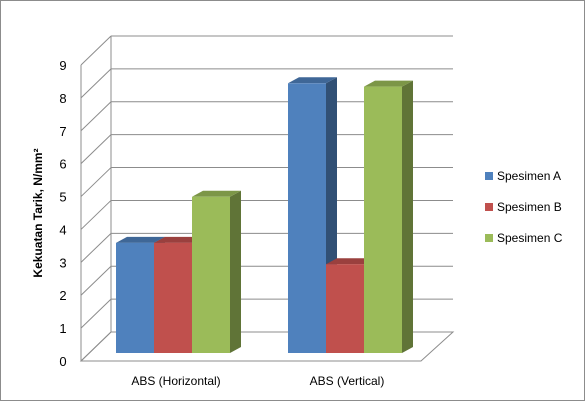 This screenshot has width=585, height=402. I want to click on legend-label-0: Spesimen A, so click(529, 176).